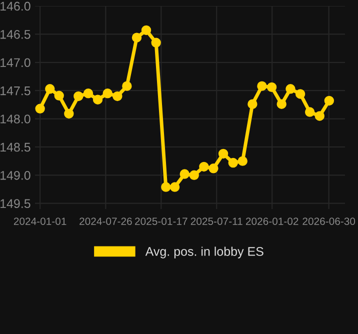  I want to click on y-tick-label: 147.5, so click(15, 91).